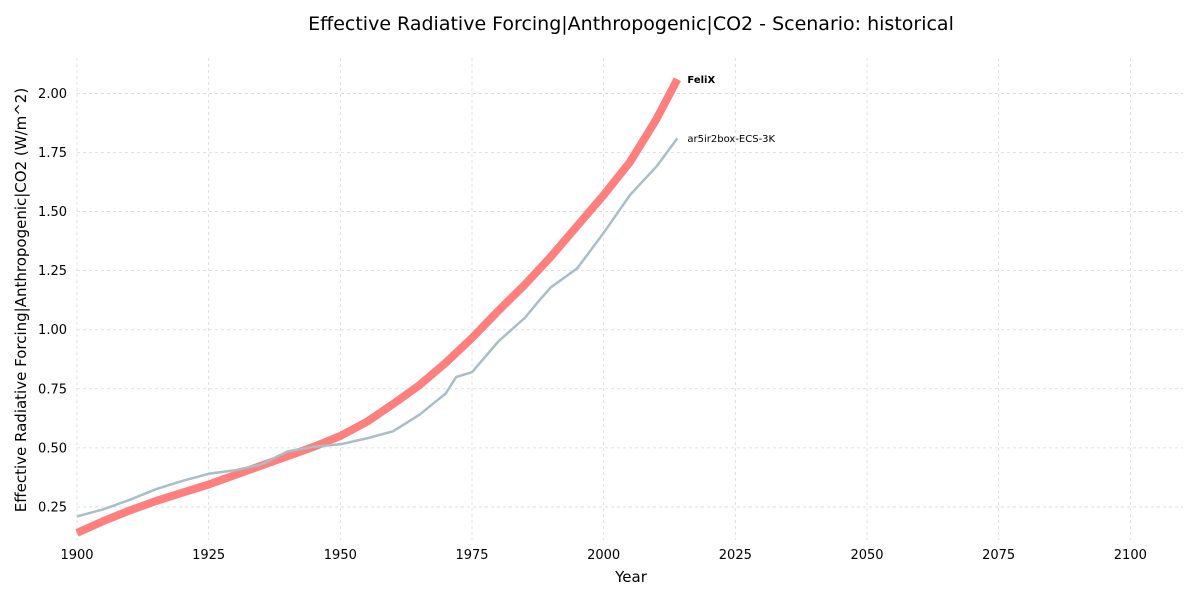 Image resolution: width=1200 pixels, height=604 pixels. Describe the element at coordinates (471, 555) in the screenshot. I see `x-tick-label: 1975` at that location.